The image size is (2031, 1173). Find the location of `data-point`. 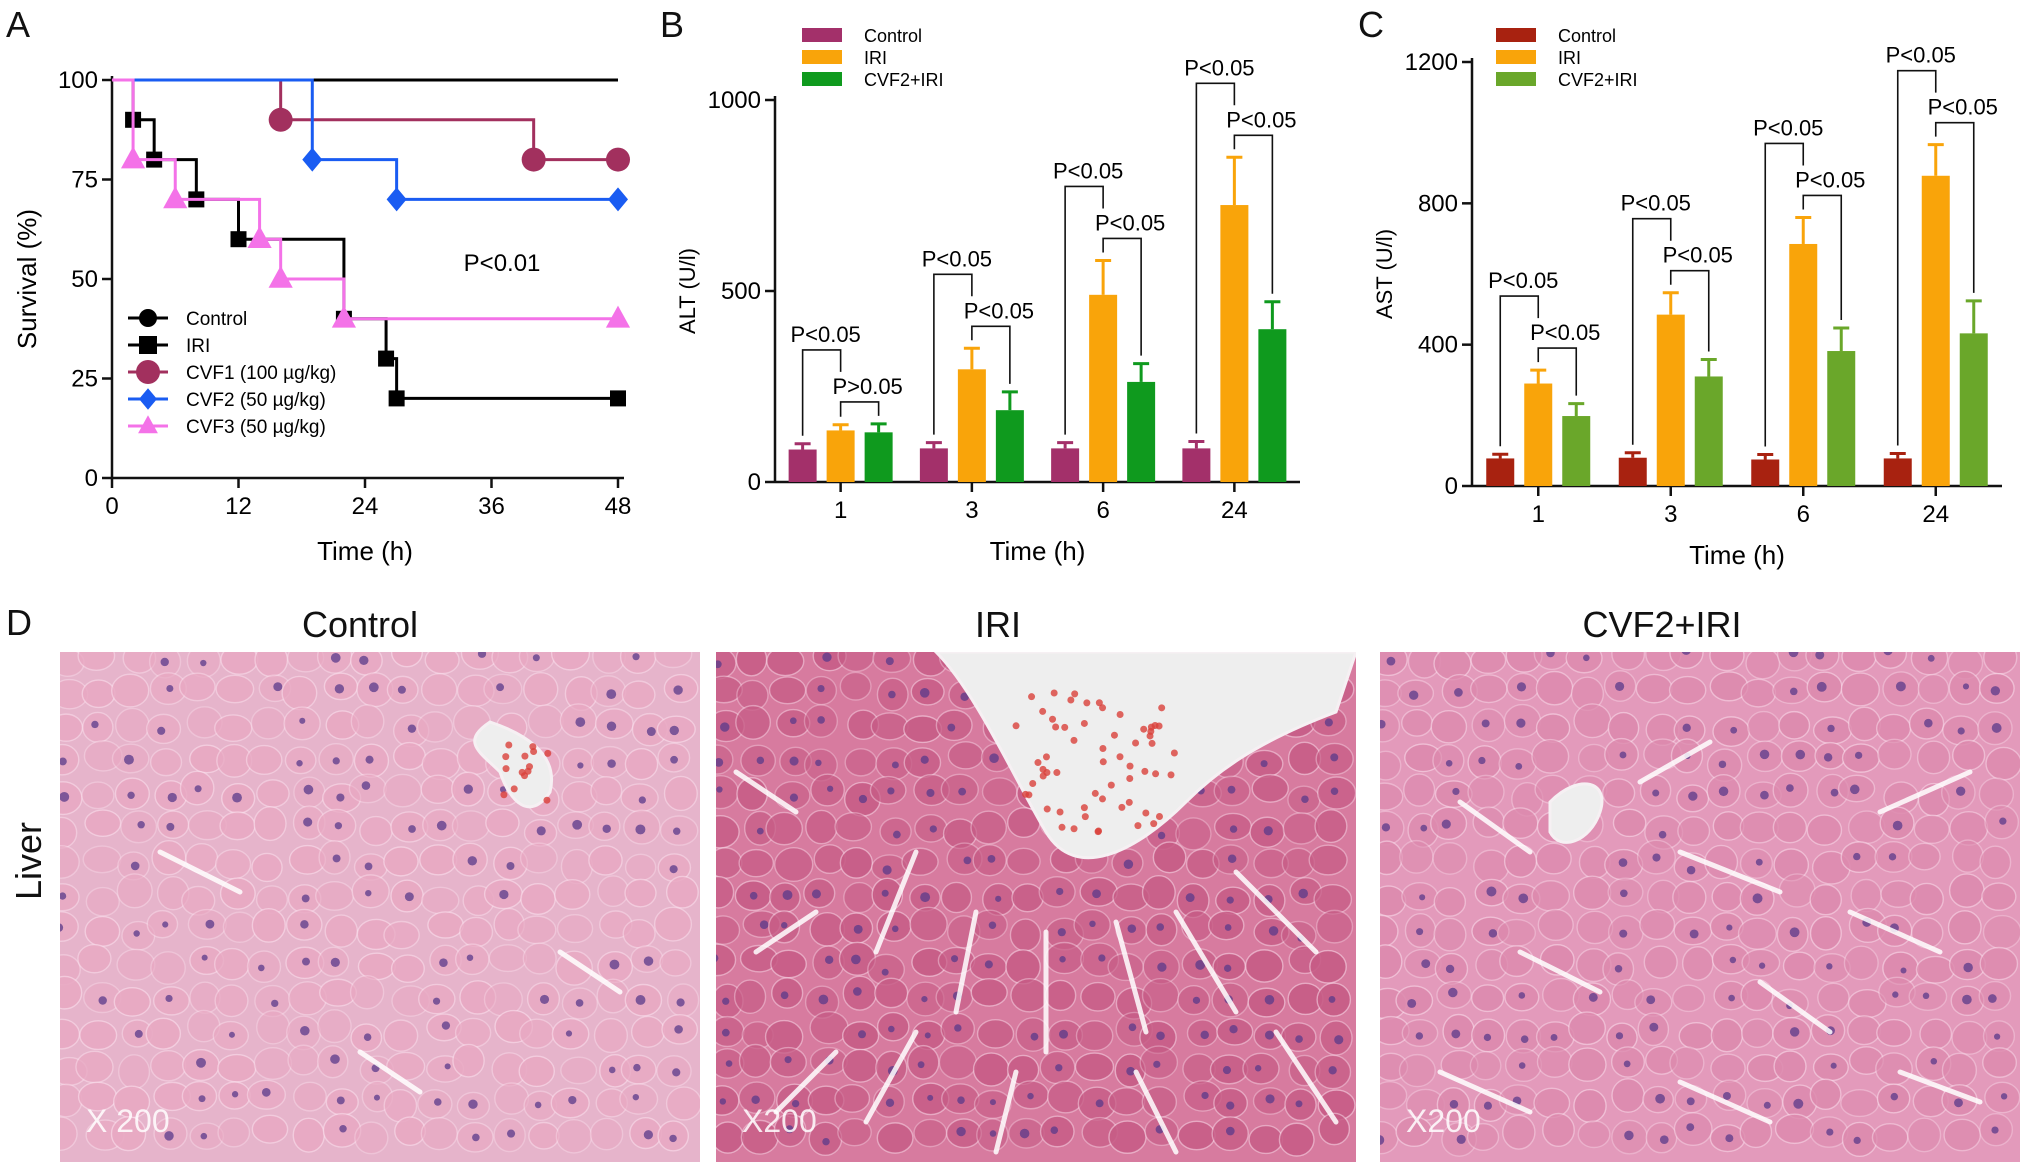

data-point is located at coordinates (344, 316).